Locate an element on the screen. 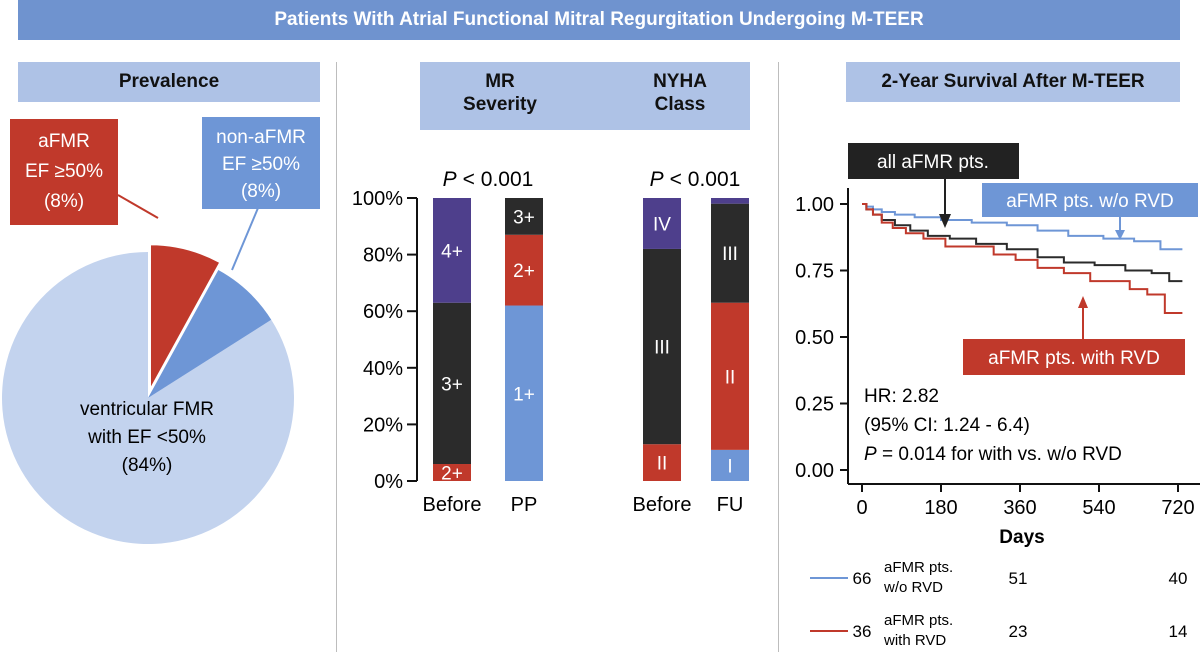 This screenshot has height=652, width=1200. vfmr-label-line1: ventricular FMR is located at coordinates (147, 409).